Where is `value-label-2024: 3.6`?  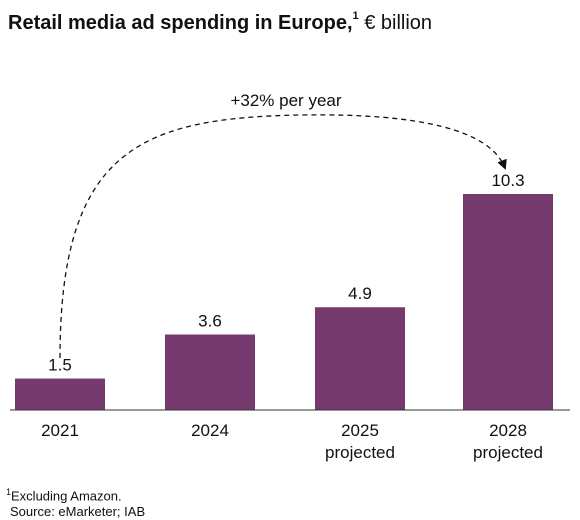 value-label-2024: 3.6 is located at coordinates (210, 321).